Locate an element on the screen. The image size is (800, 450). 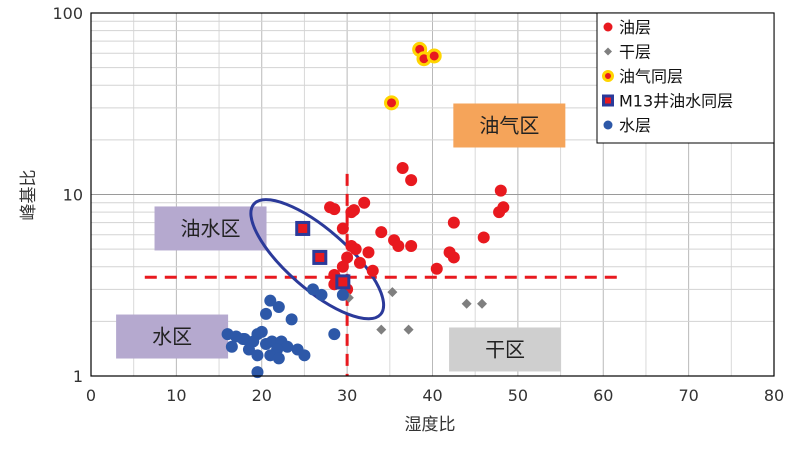
ellipse-outline is located at coordinates (317, 259).